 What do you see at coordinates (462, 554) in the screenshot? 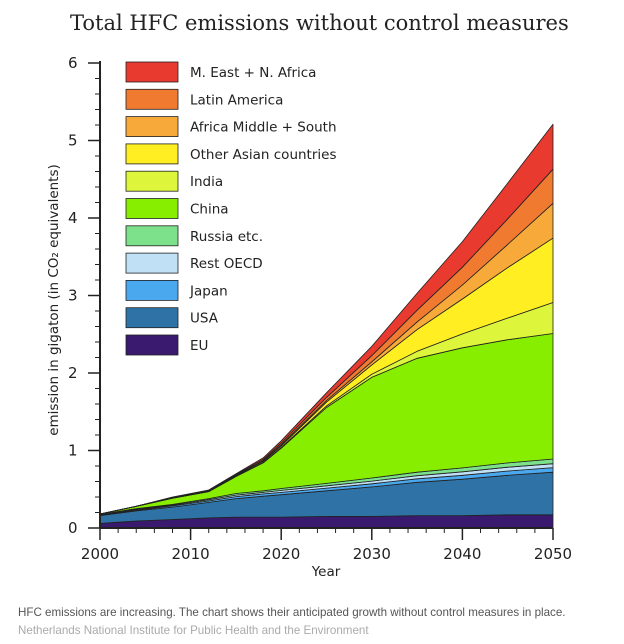
I see `x-tick-label: 2040` at bounding box center [462, 554].